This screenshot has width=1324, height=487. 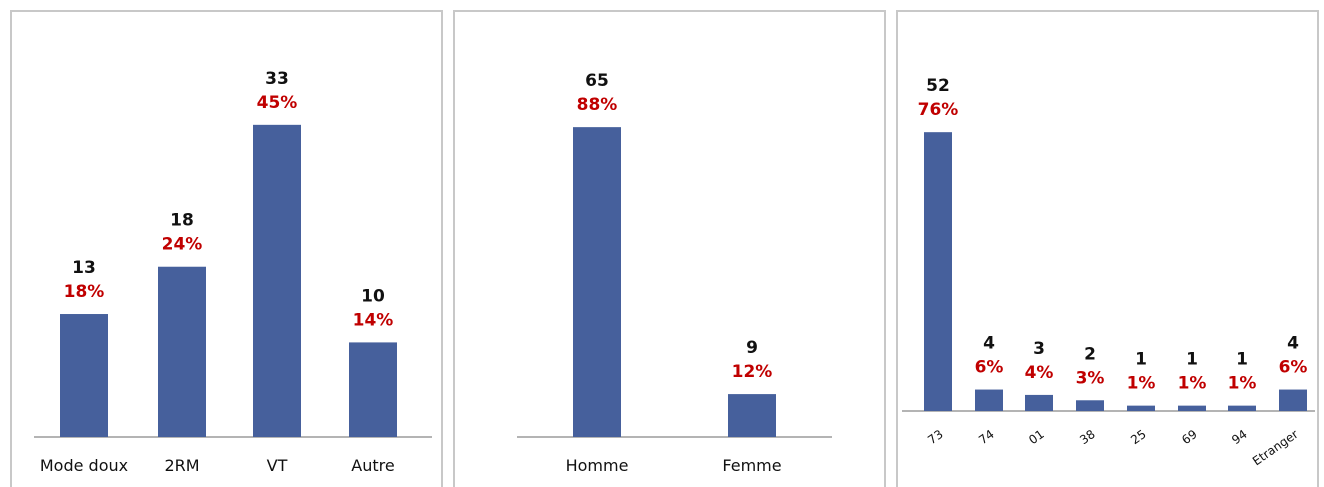 I want to click on value-label-femme: 9, so click(x=752, y=348).